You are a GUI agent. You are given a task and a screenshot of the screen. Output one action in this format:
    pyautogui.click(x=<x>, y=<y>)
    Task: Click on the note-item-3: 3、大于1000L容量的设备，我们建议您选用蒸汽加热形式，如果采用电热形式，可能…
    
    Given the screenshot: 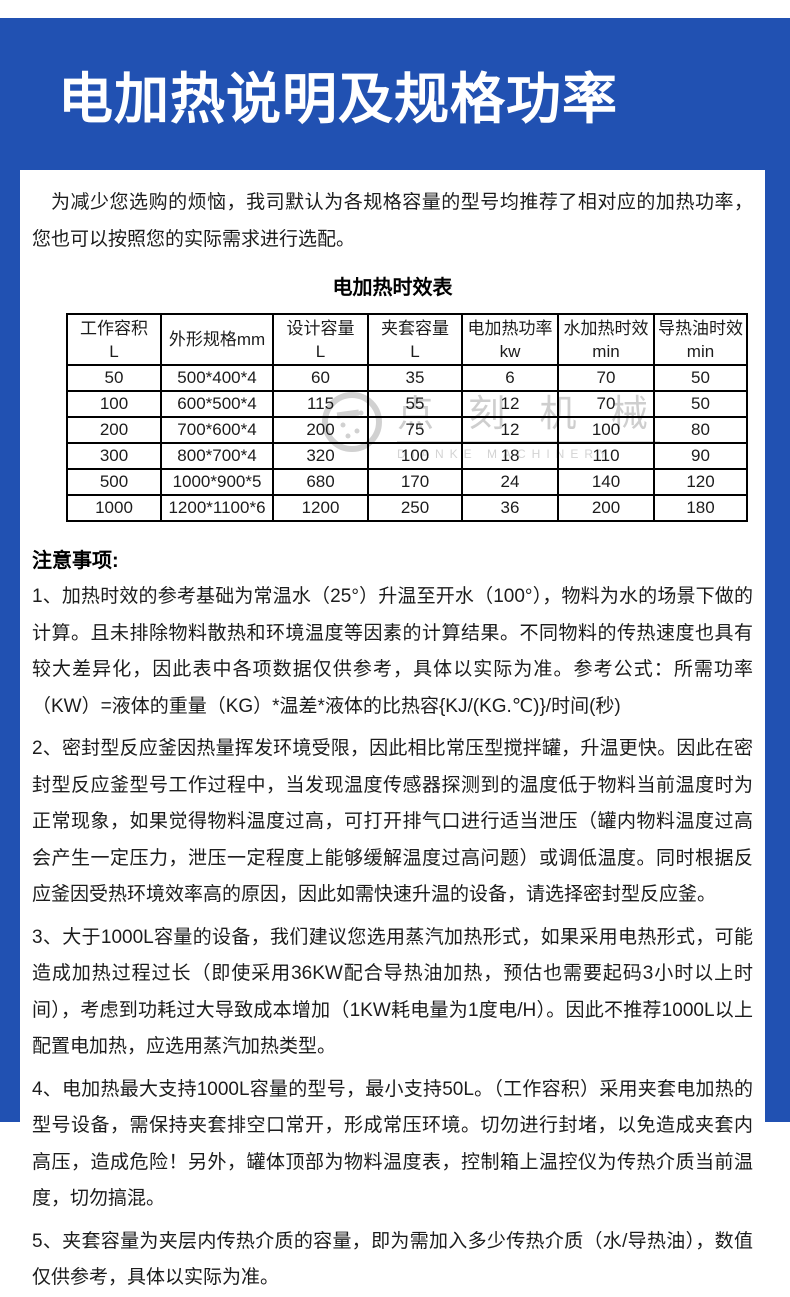 What is the action you would take?
    pyautogui.click(x=392, y=992)
    